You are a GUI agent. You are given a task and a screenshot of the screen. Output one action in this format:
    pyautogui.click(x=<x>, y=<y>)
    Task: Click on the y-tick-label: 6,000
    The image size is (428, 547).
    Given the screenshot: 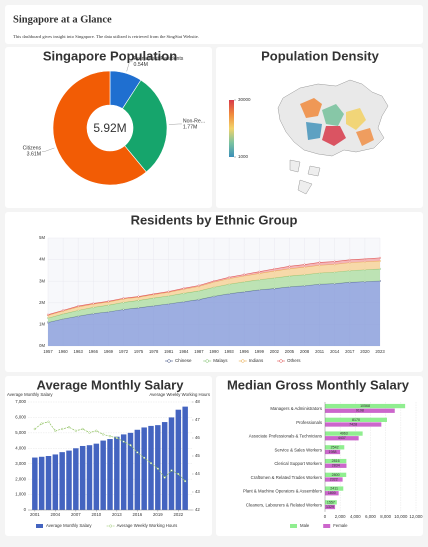 What is the action you would take?
    pyautogui.click(x=20, y=417)
    